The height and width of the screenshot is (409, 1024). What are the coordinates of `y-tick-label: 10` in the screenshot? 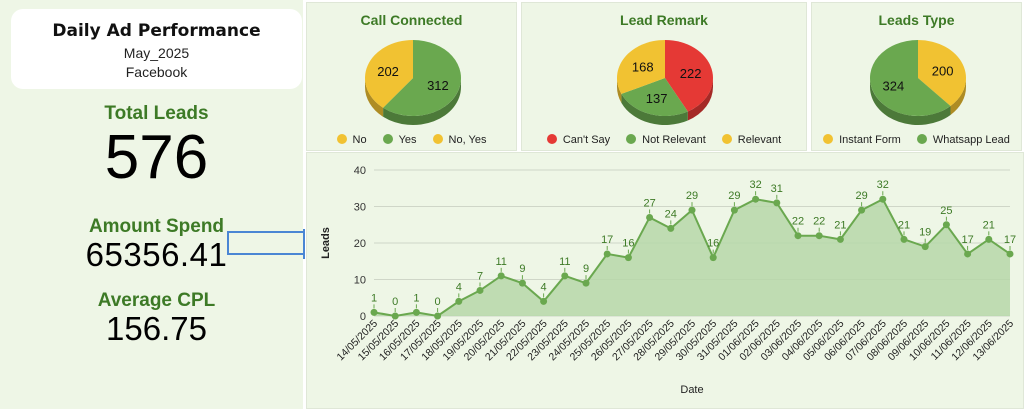 It's located at (360, 281).